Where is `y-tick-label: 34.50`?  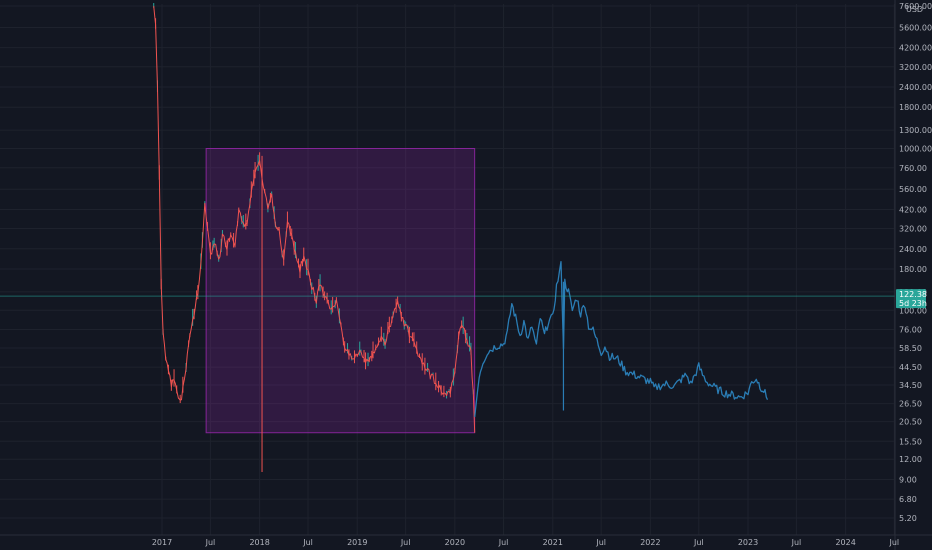
y-tick-label: 34.50 is located at coordinates (910, 385).